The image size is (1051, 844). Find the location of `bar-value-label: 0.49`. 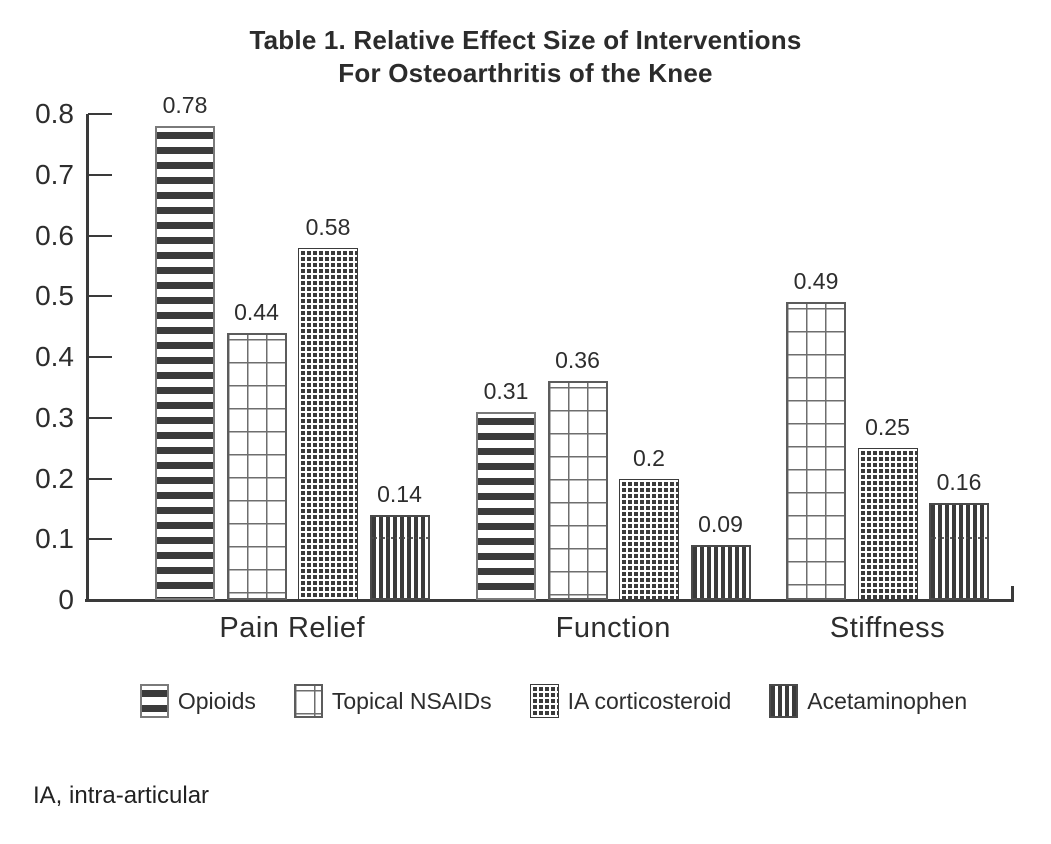

bar-value-label: 0.49 is located at coordinates (816, 281).